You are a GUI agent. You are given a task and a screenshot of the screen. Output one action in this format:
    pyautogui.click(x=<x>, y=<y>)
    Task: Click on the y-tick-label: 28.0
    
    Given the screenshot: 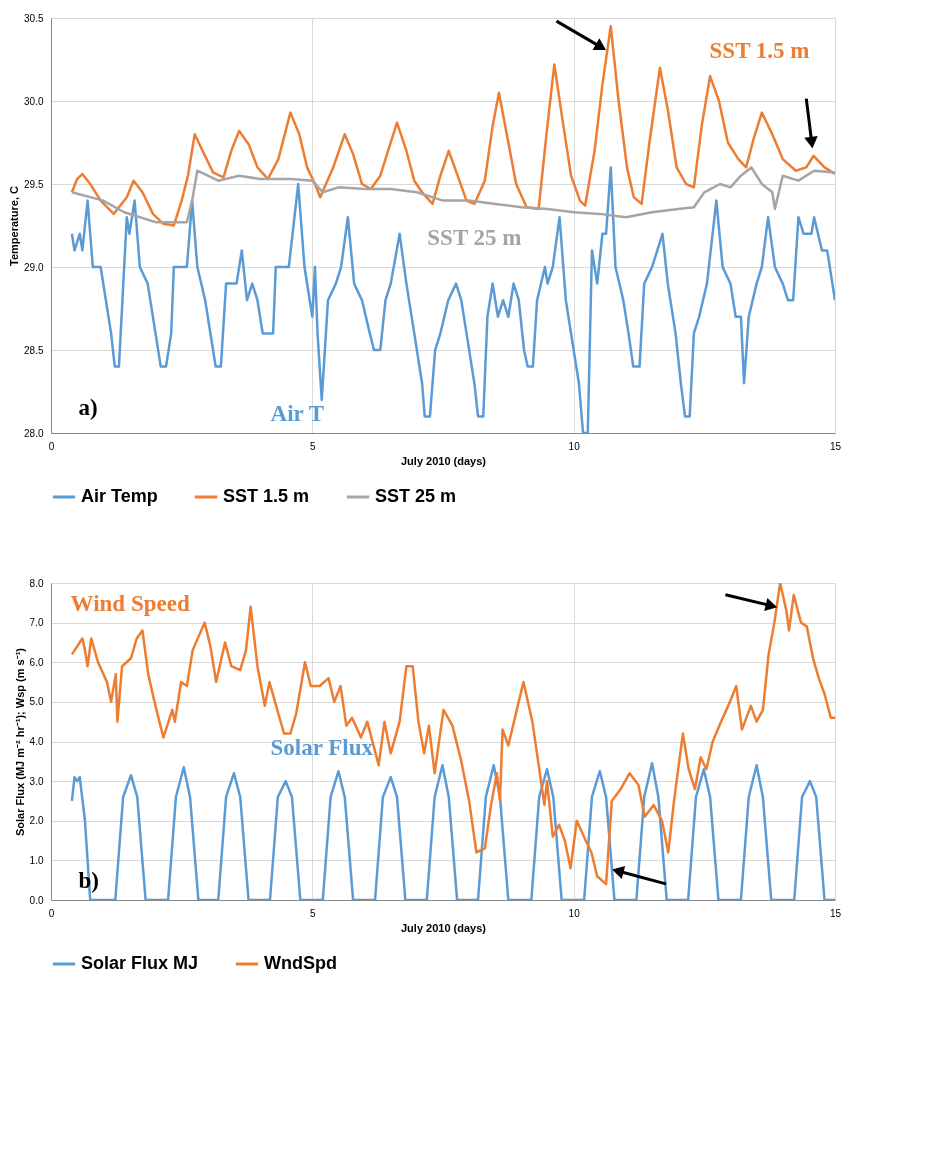 What is the action you would take?
    pyautogui.click(x=34, y=433)
    